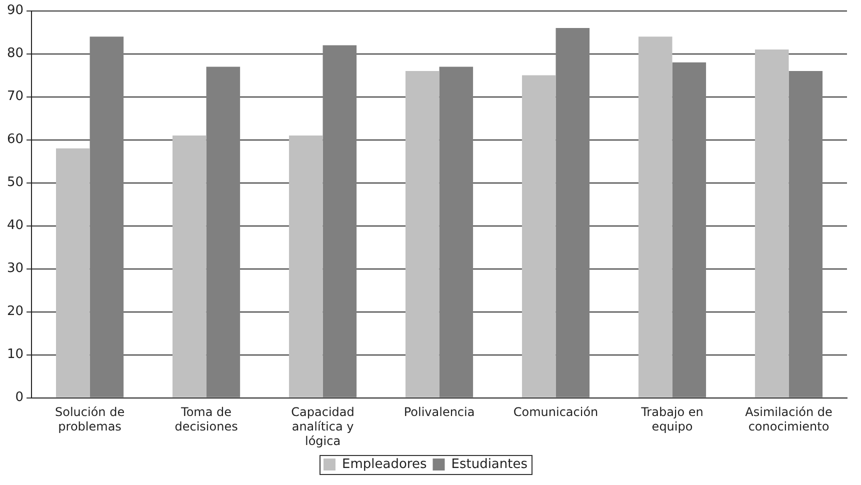 The height and width of the screenshot is (485, 861). I want to click on y-tick-label: 10, so click(15, 354).